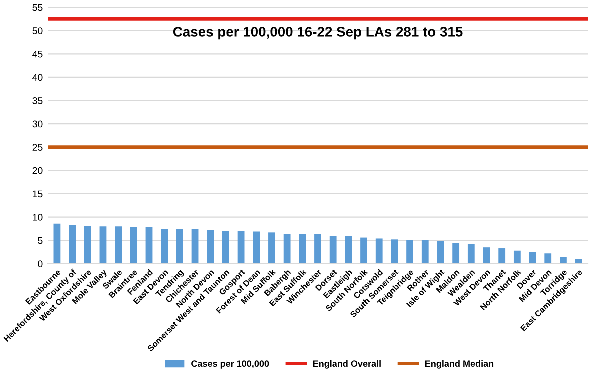 Image resolution: width=600 pixels, height=377 pixels. I want to click on y-tick-label: 35, so click(37, 100).